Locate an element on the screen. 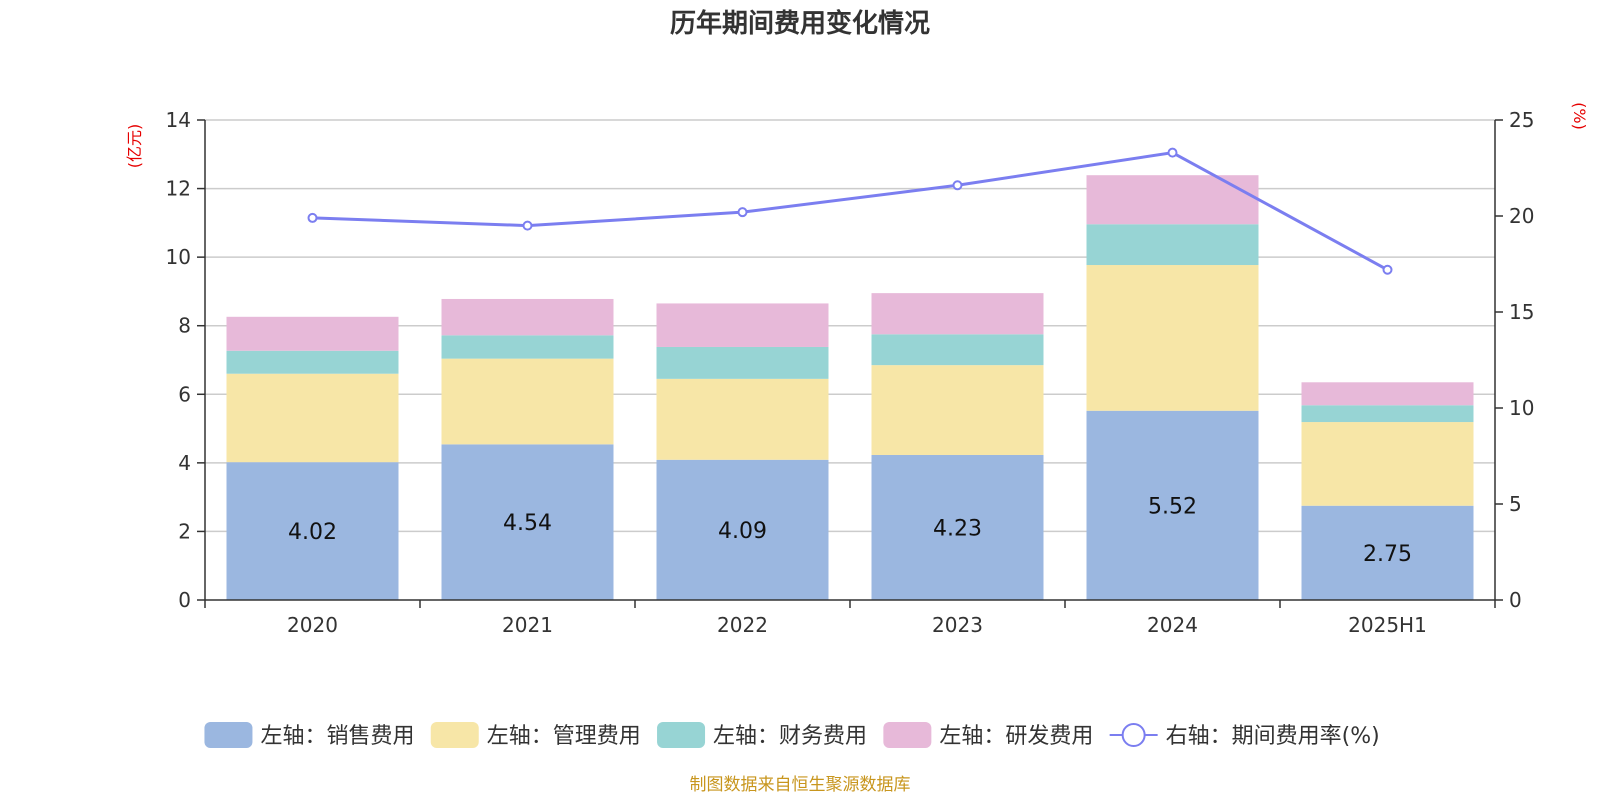 The image size is (1600, 800). chart-title: 历年期间费用变化情况 is located at coordinates (800, 23).